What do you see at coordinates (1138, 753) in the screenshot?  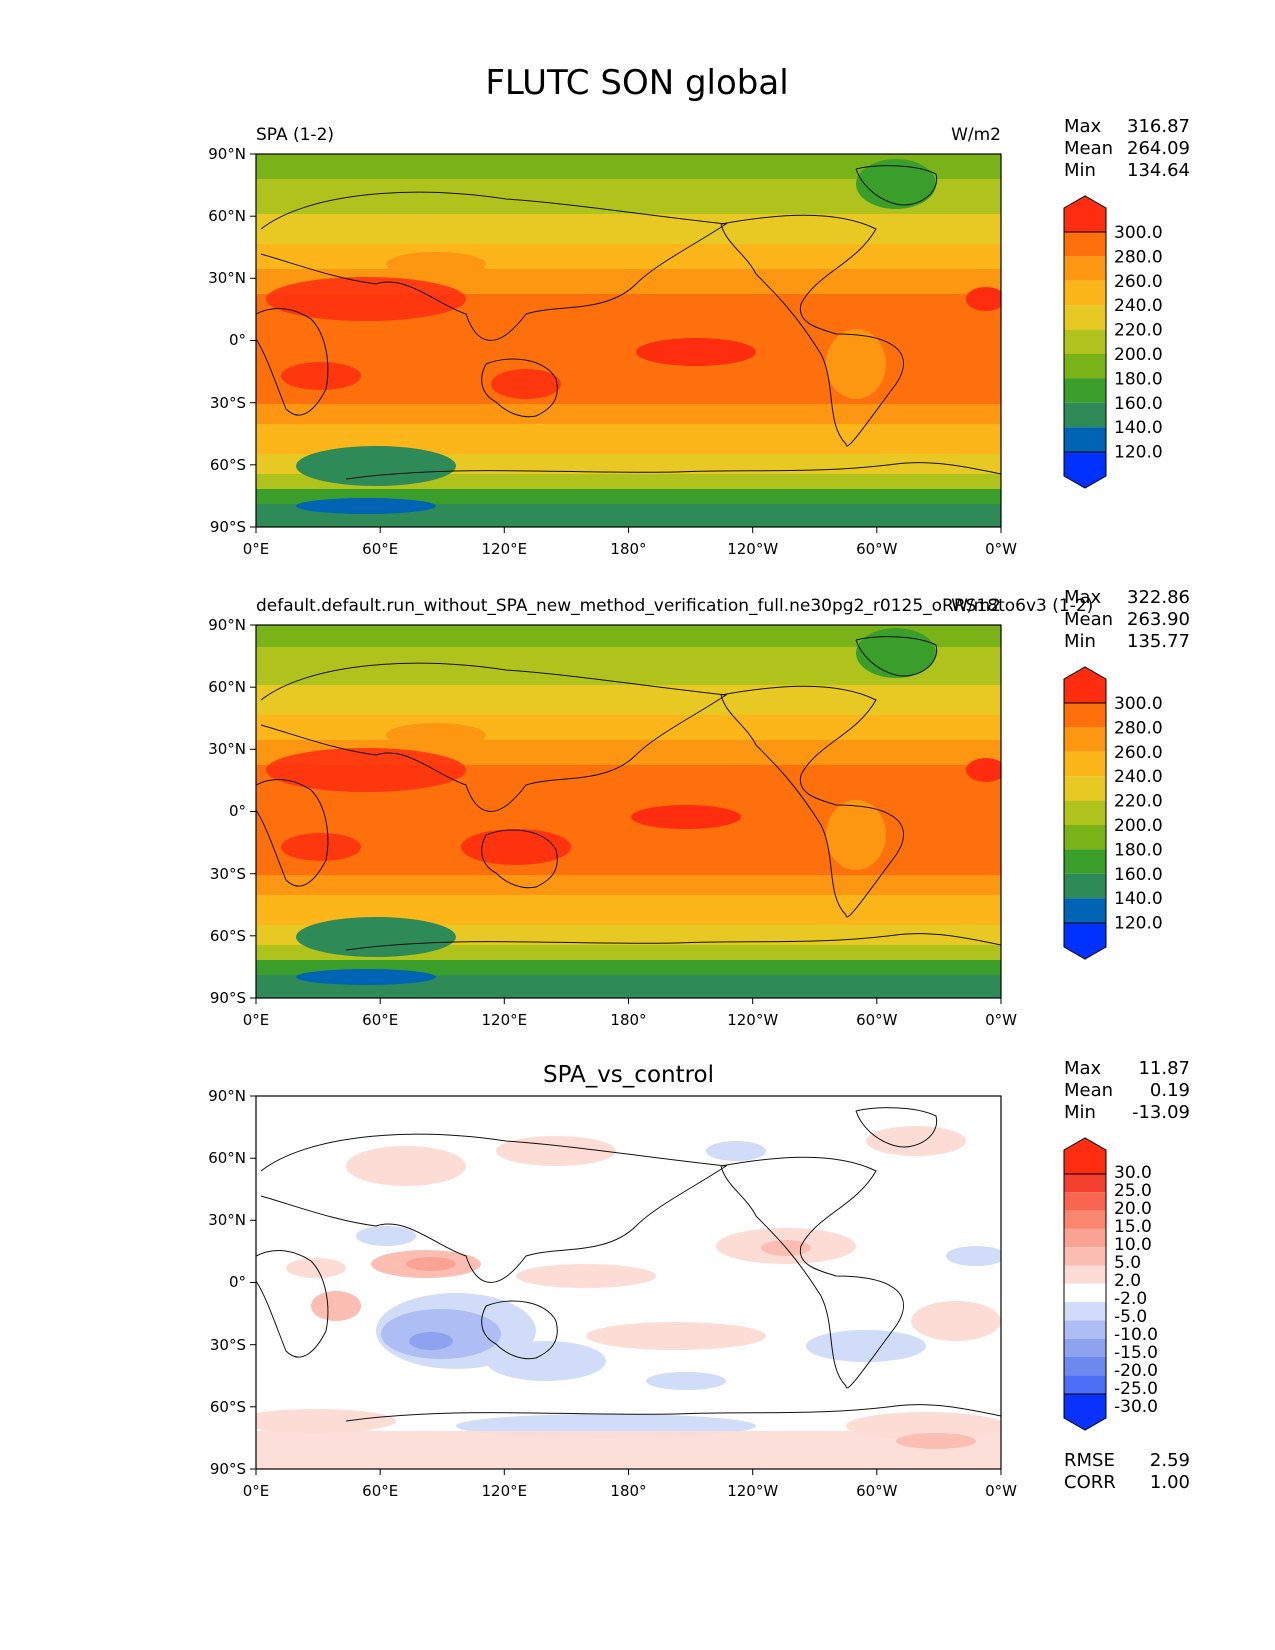 I see `colorbar-tick-label: 260.0` at bounding box center [1138, 753].